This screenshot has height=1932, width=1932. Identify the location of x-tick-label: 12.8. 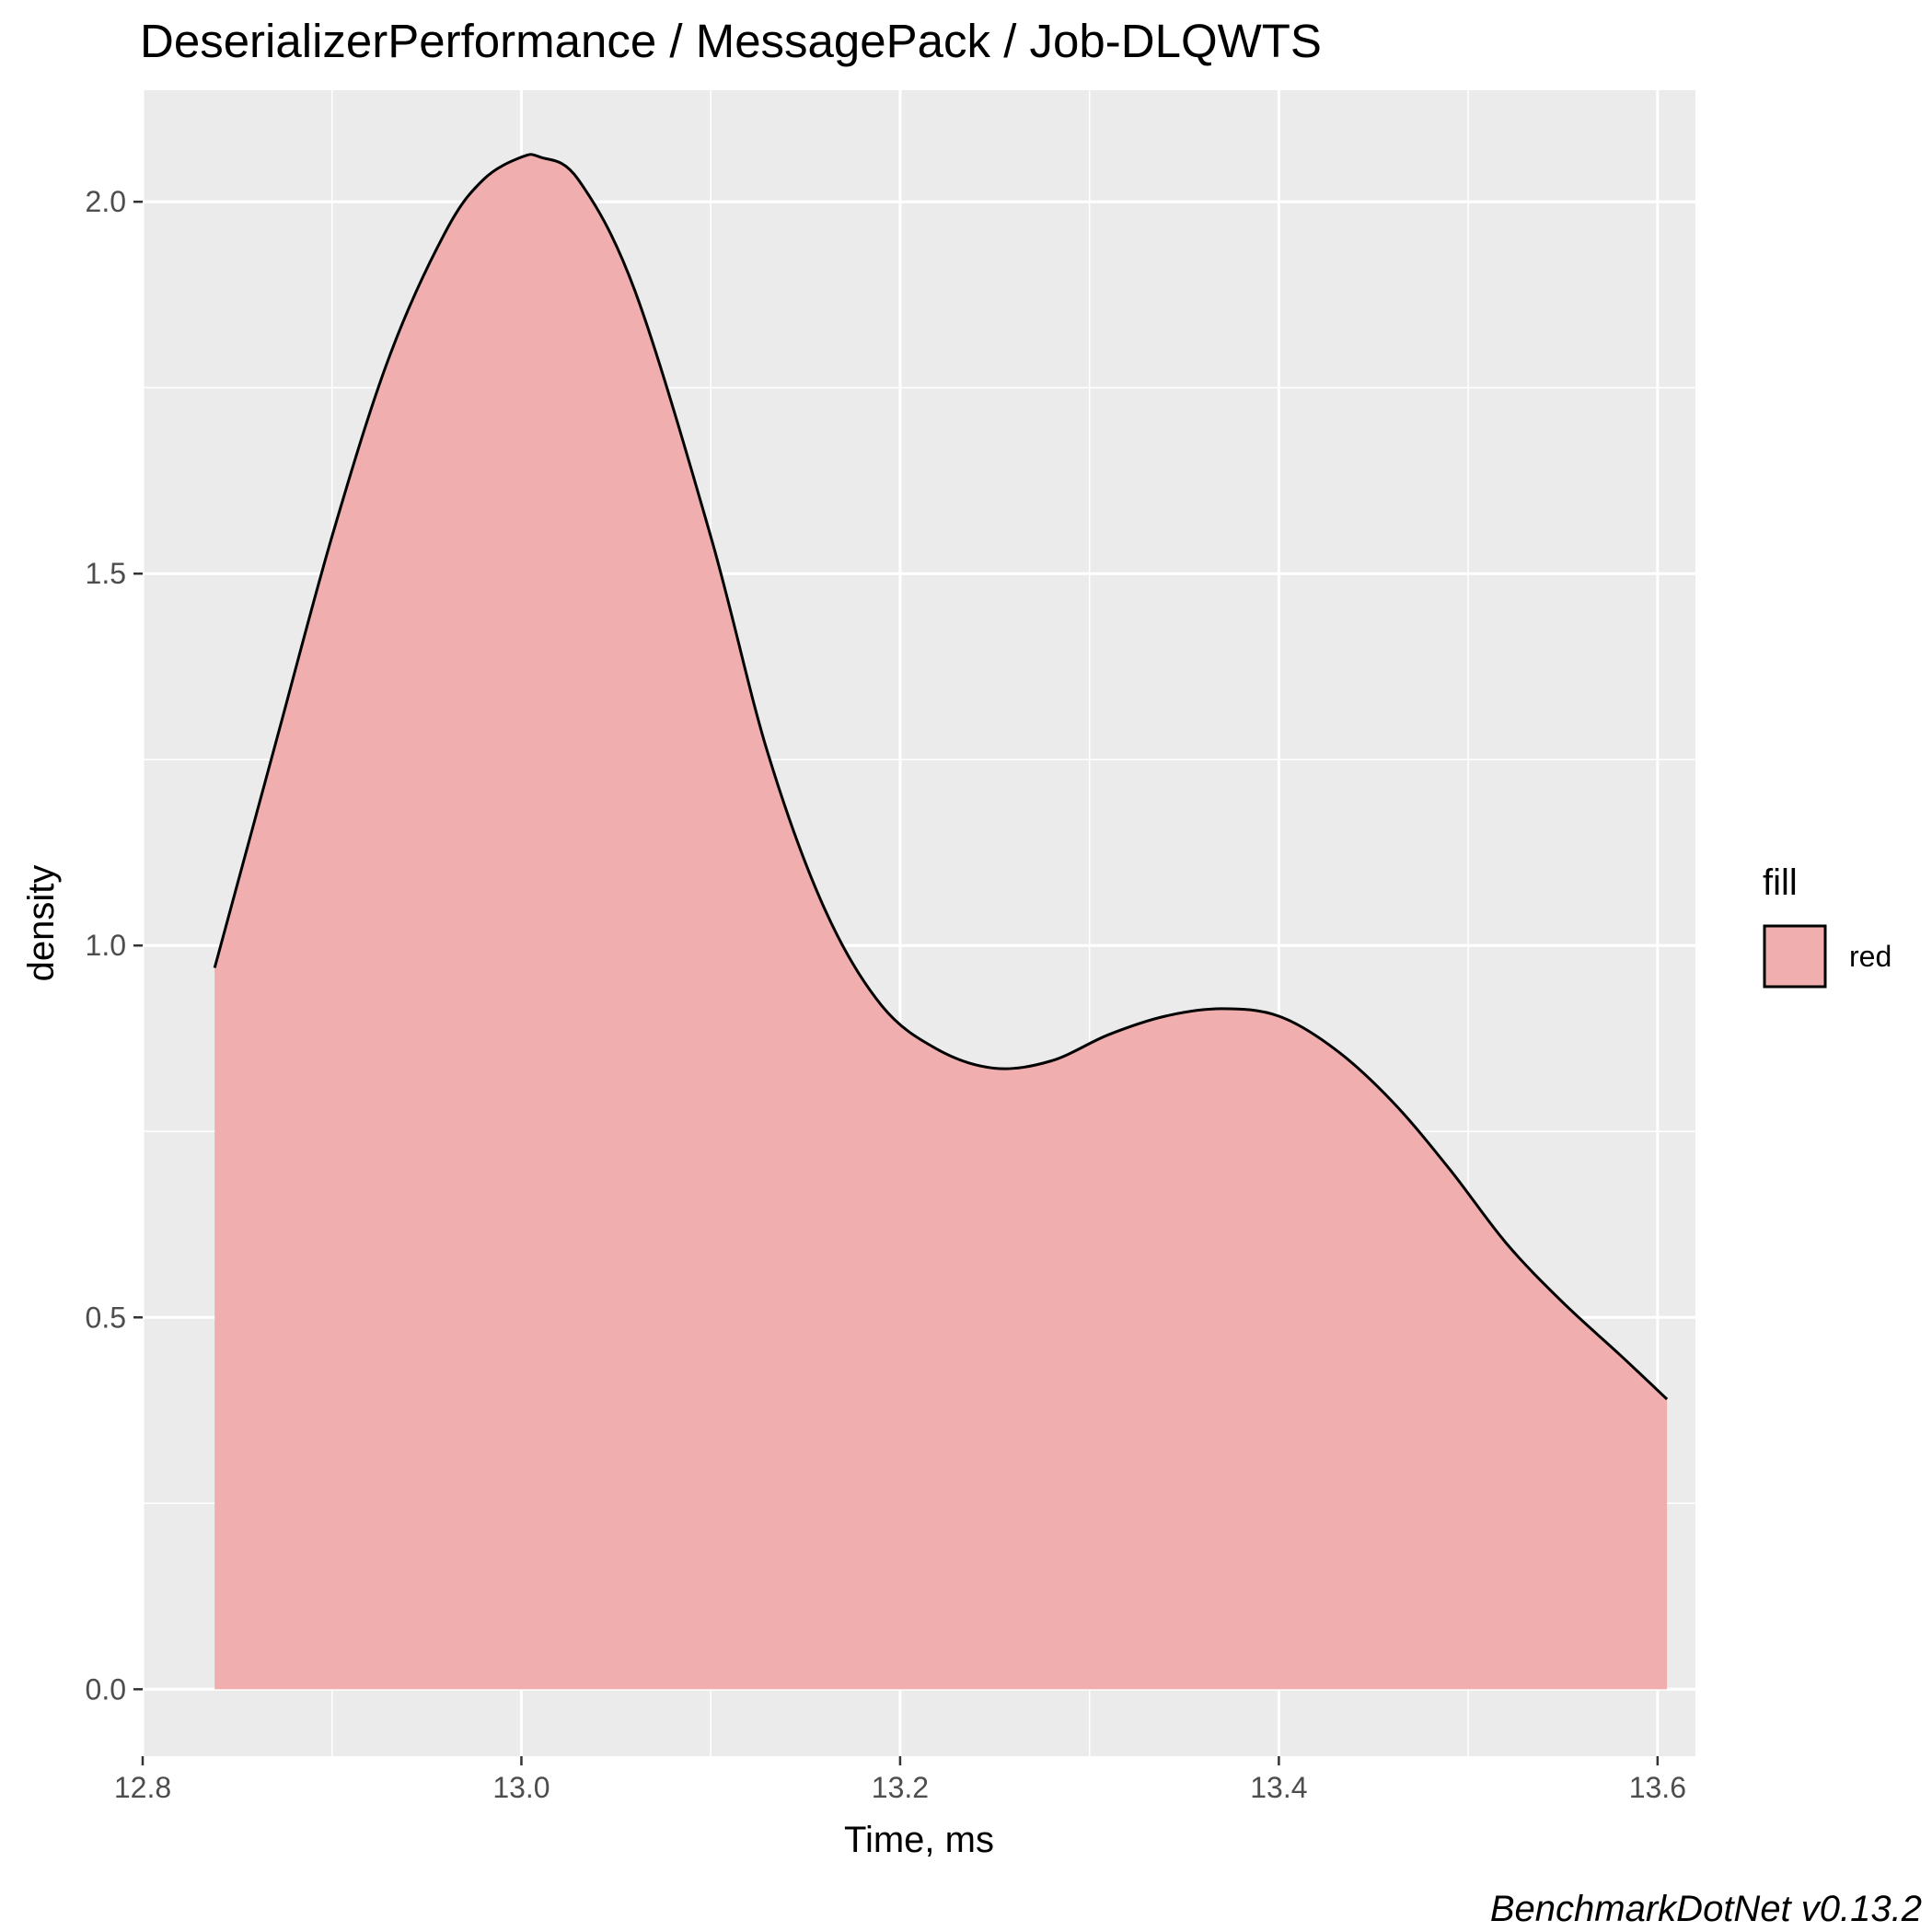
(142, 1788).